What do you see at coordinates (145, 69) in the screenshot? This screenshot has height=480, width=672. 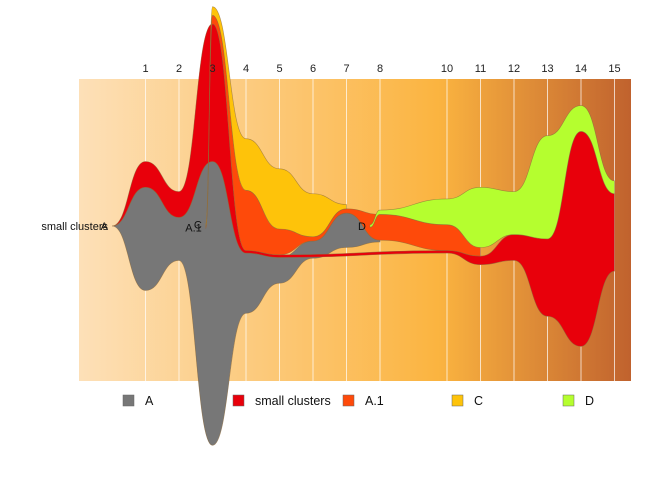 I see `x-tick-label: 1` at bounding box center [145, 69].